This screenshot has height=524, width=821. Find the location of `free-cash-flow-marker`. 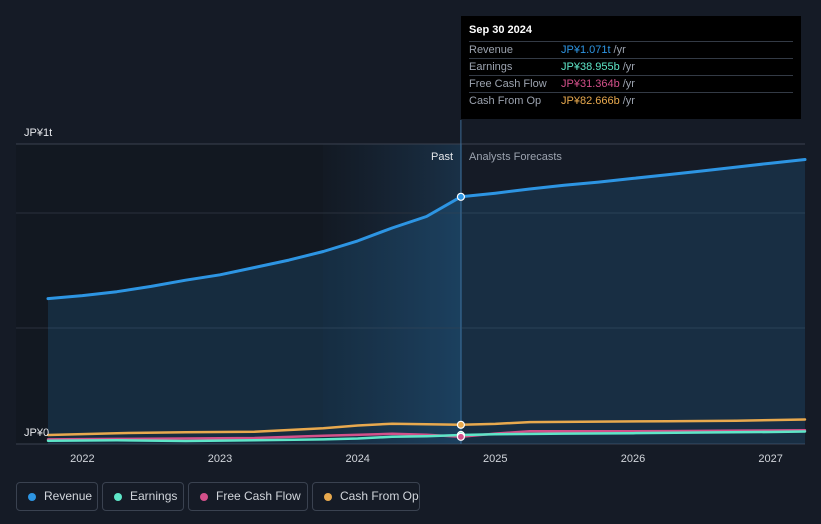

free-cash-flow-marker is located at coordinates (460, 436).